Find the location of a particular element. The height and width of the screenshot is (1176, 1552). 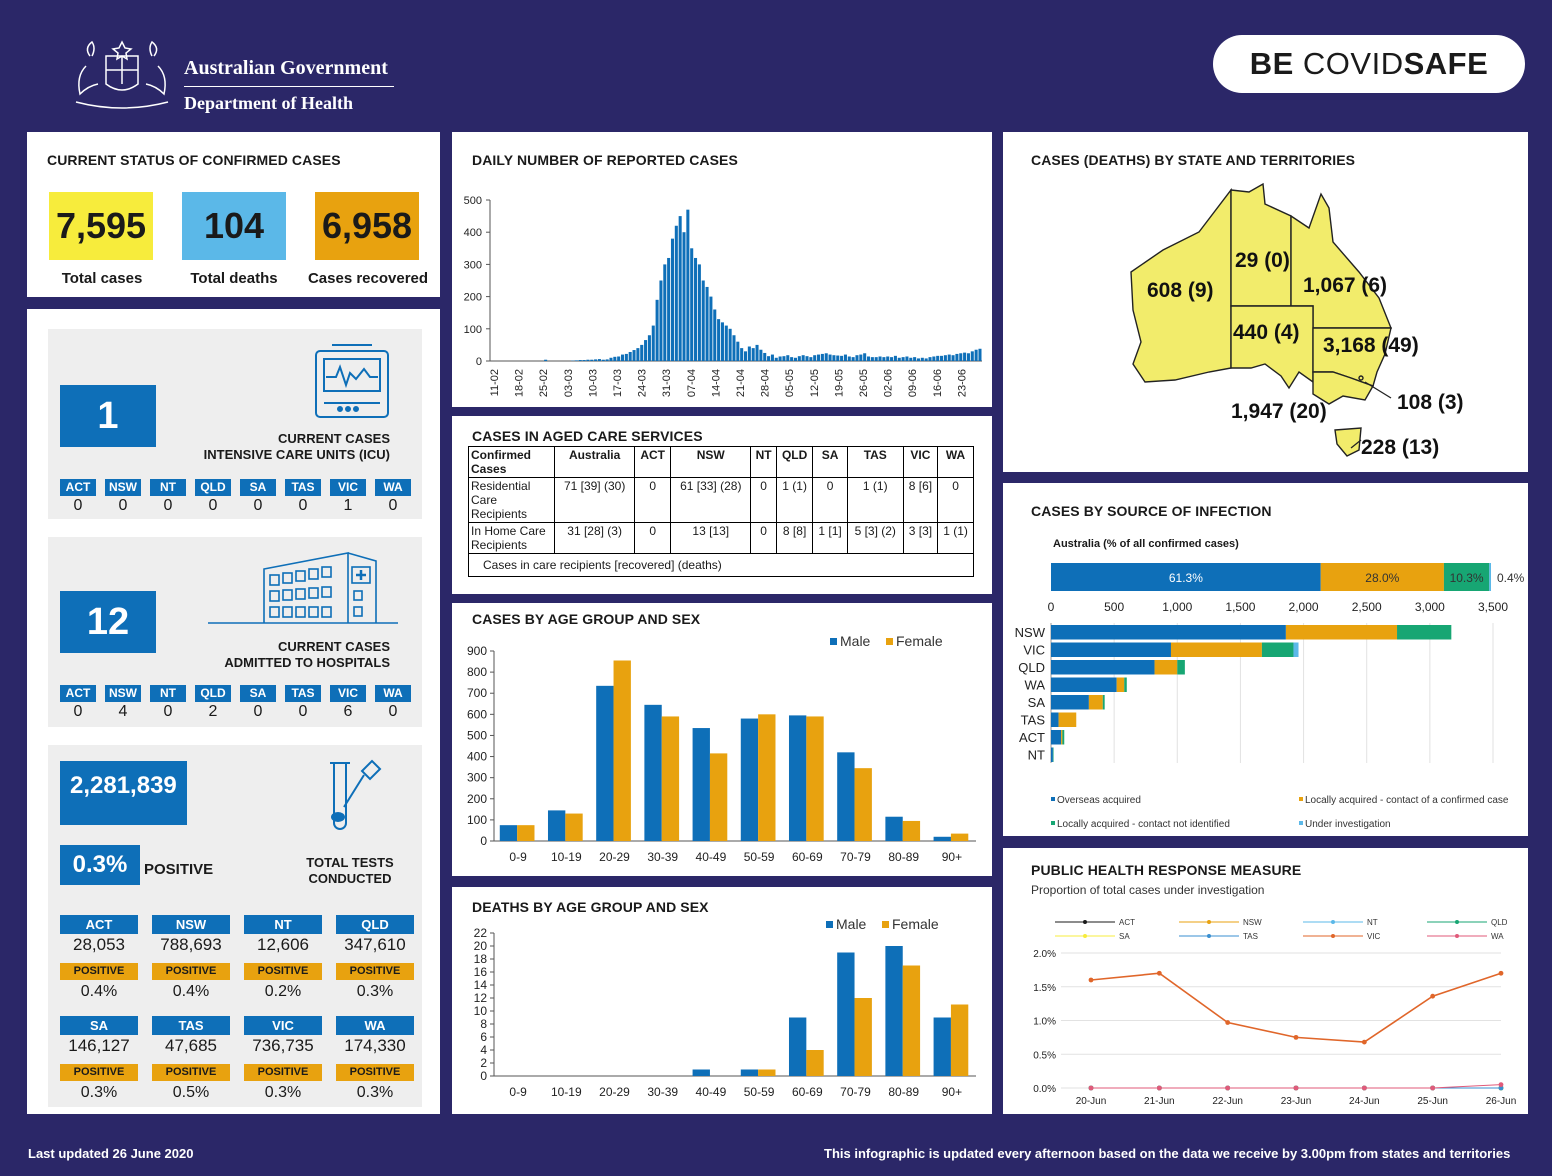

x-tick-label: 16-06 is located at coordinates (938, 383).